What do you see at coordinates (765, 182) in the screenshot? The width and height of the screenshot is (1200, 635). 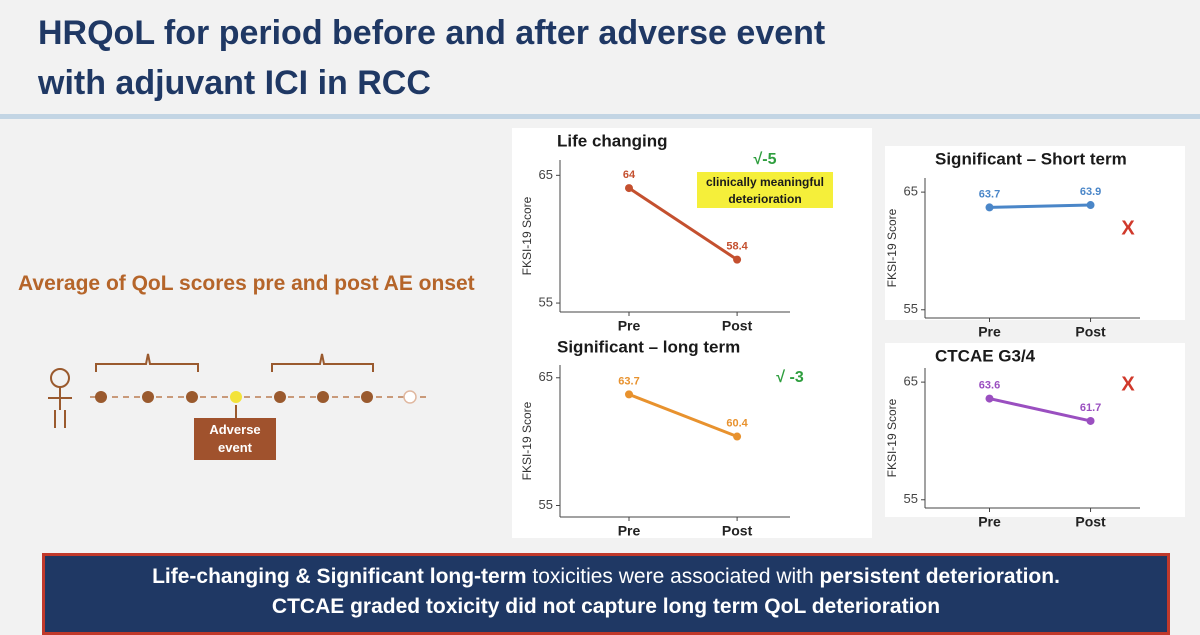 I see `annotation: clinically meaningful` at bounding box center [765, 182].